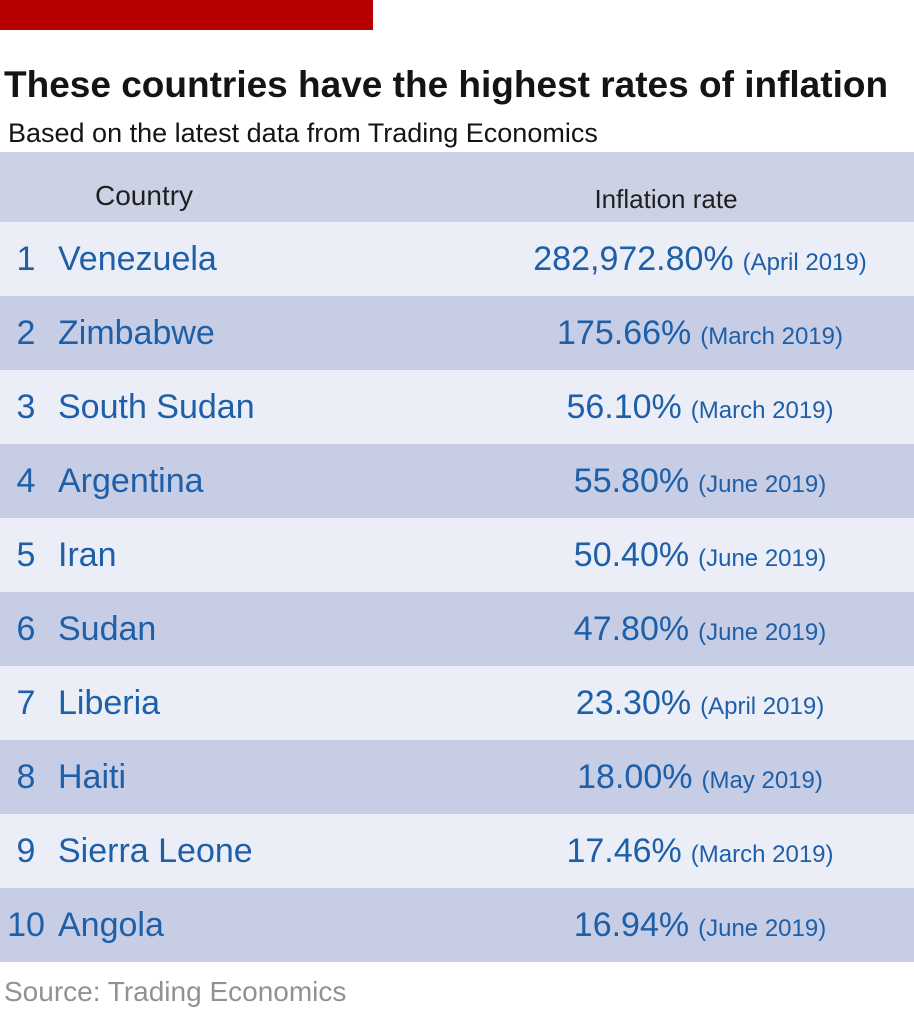  What do you see at coordinates (457, 629) in the screenshot?
I see `table-row: 6 Sudan 47.80% (June 2019)` at bounding box center [457, 629].